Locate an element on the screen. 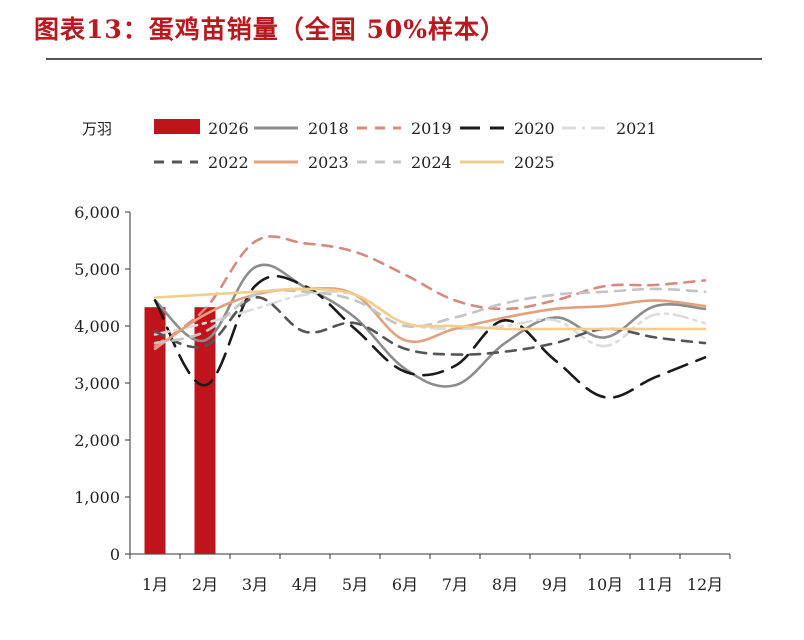  x-tick-label: 11月 is located at coordinates (655, 584).